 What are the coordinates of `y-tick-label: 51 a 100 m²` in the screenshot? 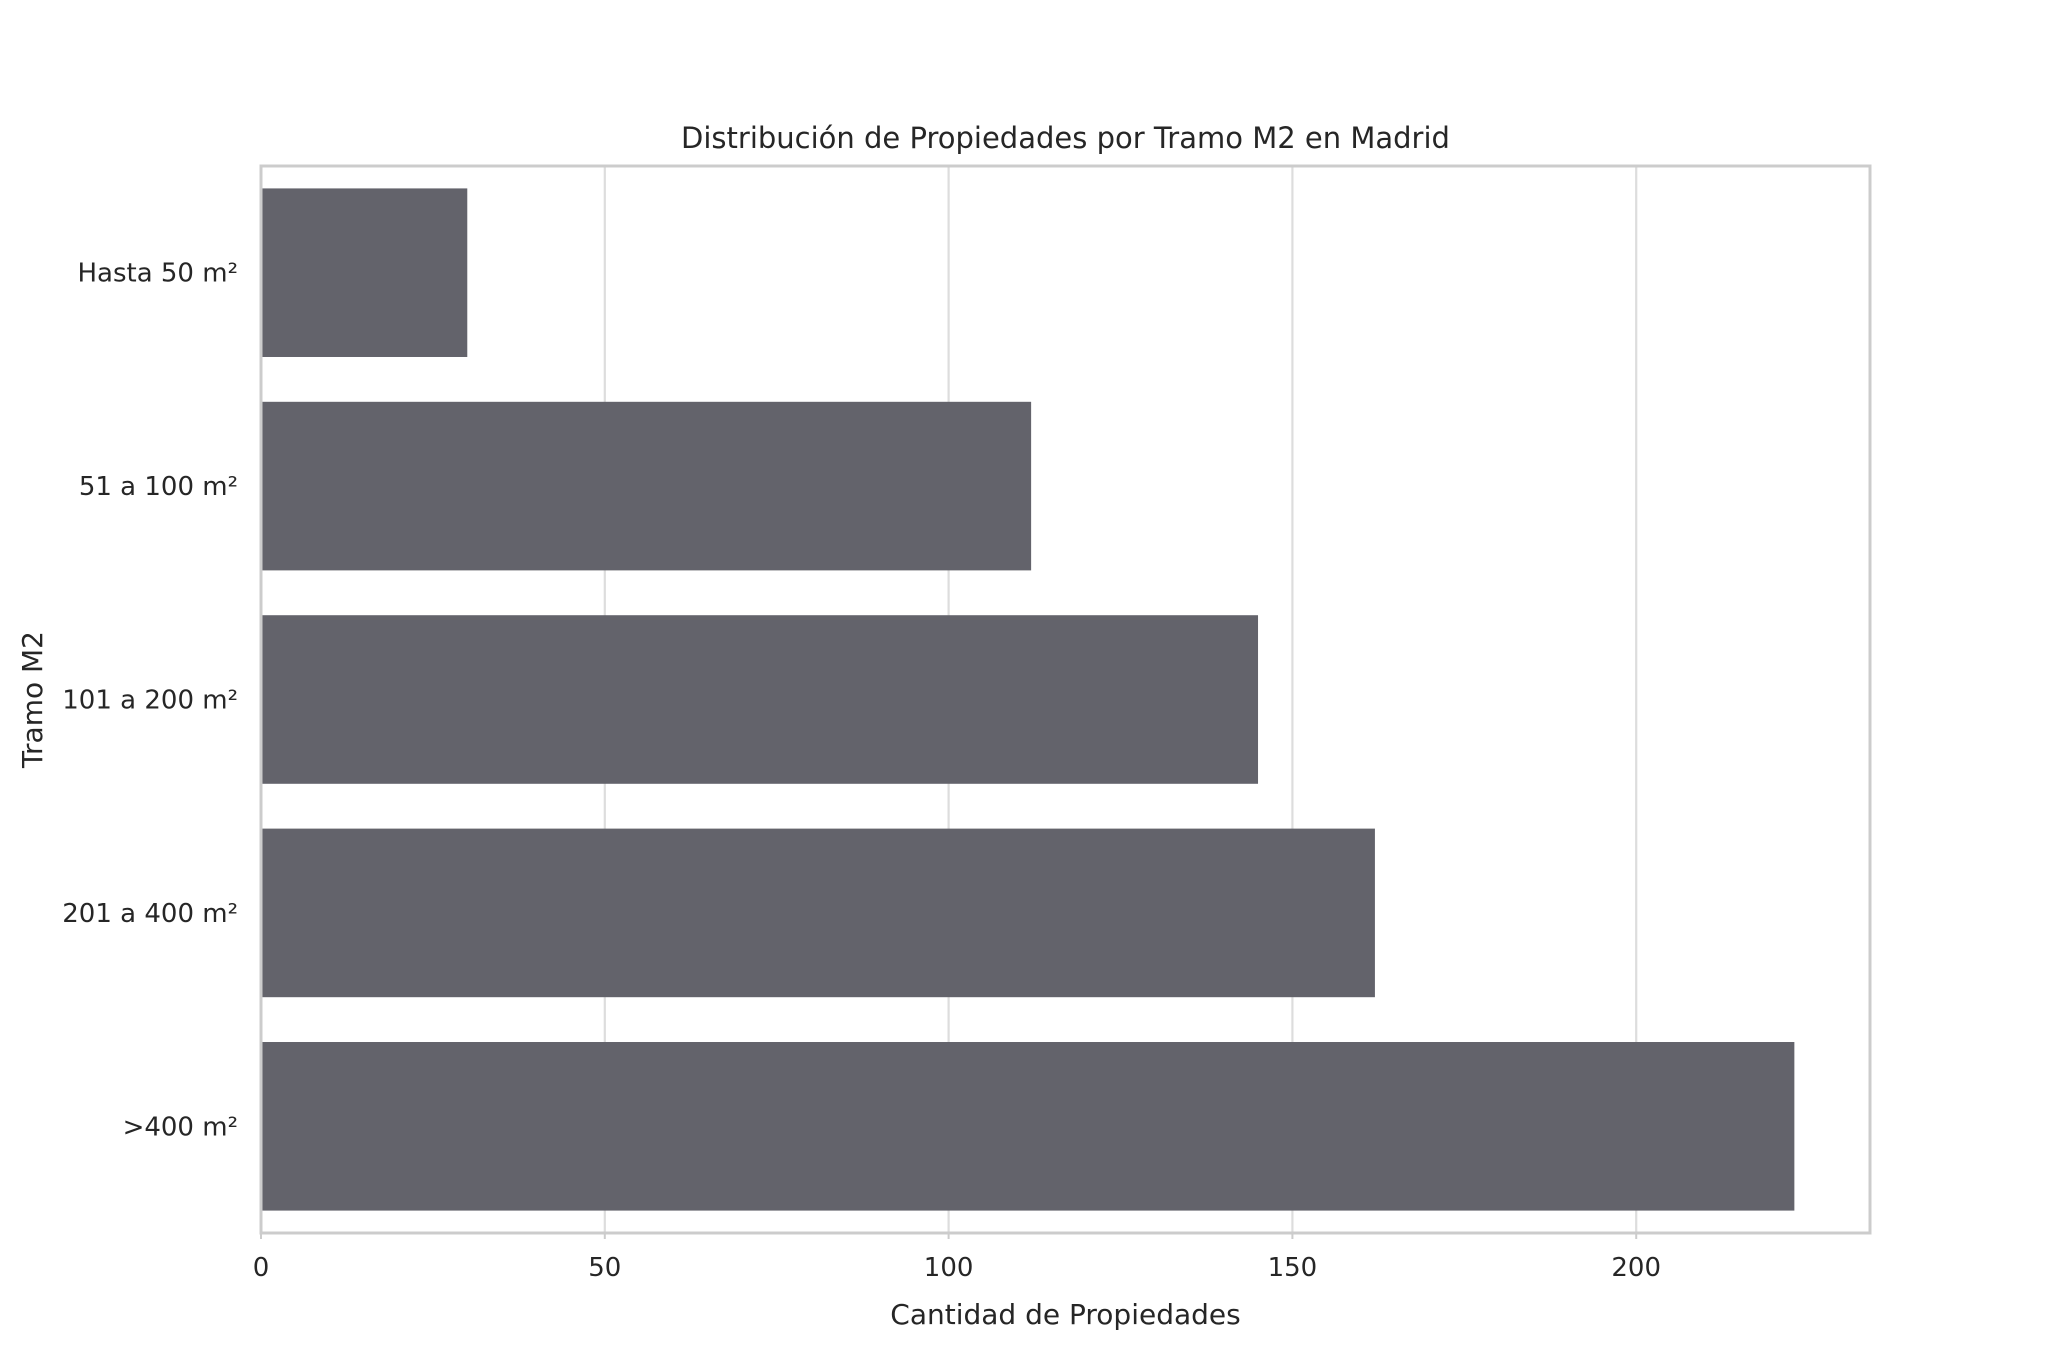 It's located at (158, 487).